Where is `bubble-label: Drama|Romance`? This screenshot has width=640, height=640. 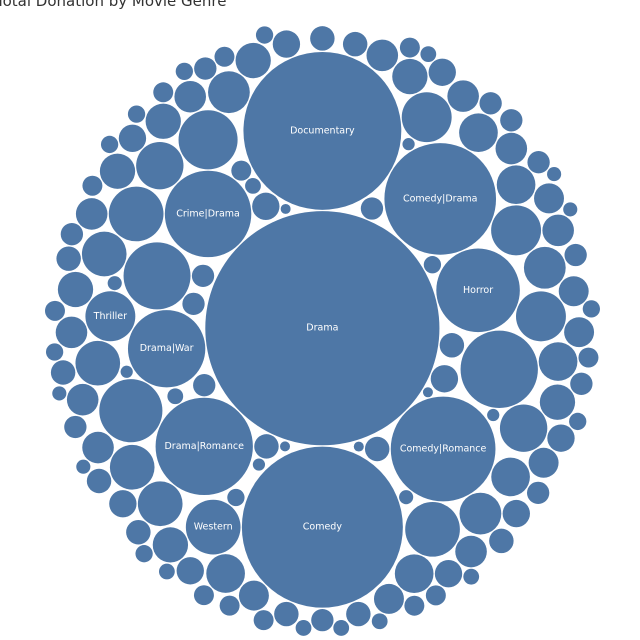
bubble-label: Drama|Romance is located at coordinates (204, 446).